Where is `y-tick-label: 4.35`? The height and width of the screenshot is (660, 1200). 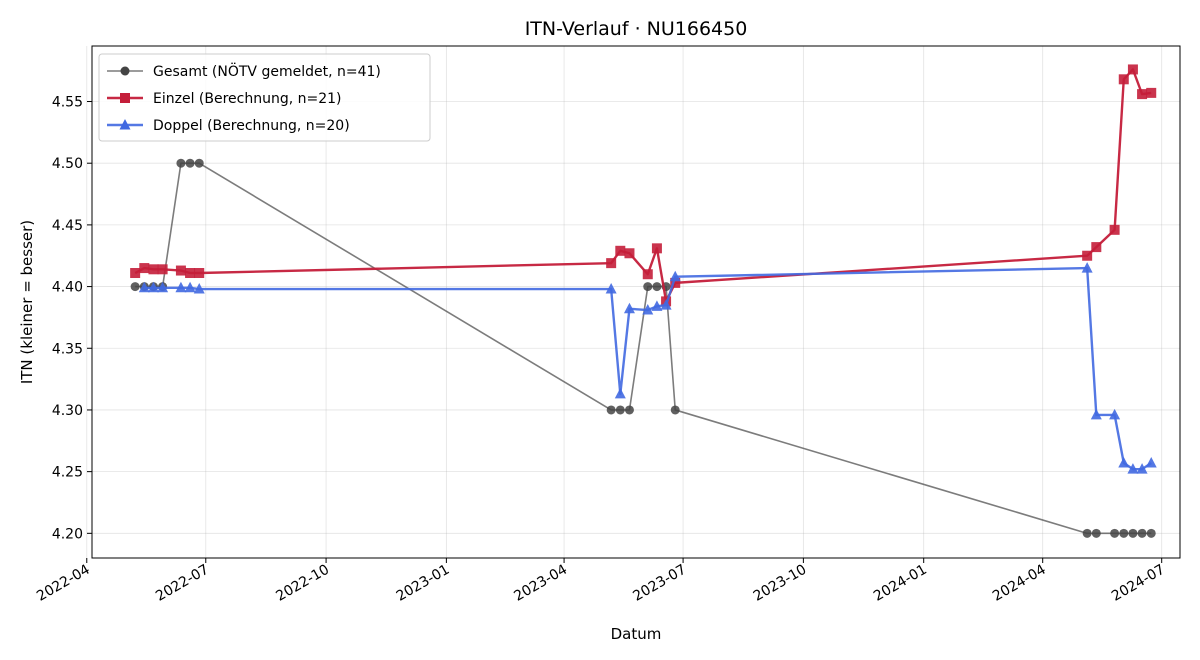 y-tick-label: 4.35 is located at coordinates (67, 349).